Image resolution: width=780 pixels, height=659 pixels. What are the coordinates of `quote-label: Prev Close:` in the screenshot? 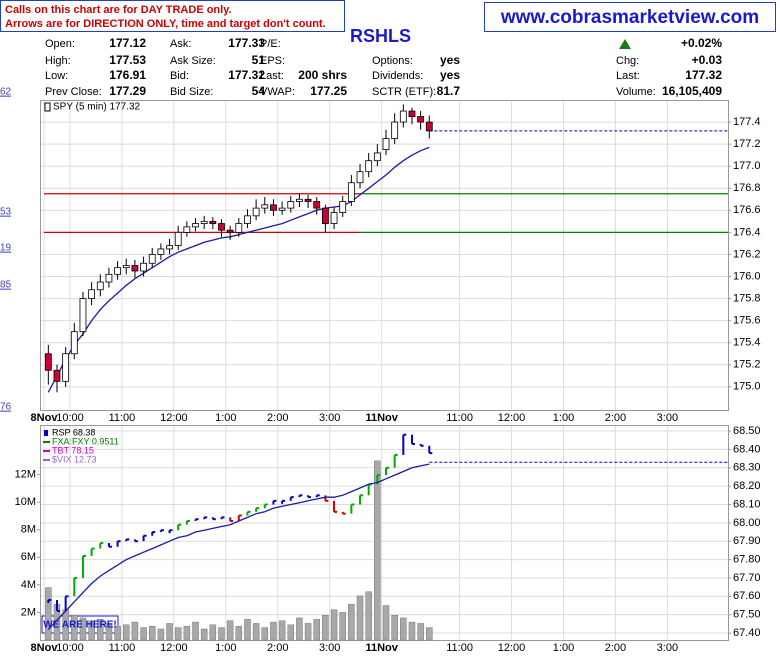 It's located at (73, 92).